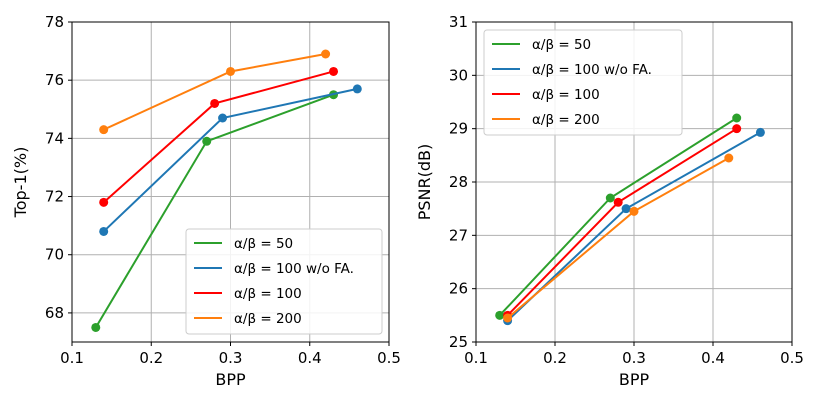  Describe the element at coordinates (458, 342) in the screenshot. I see `y-tick-label: 25` at that location.